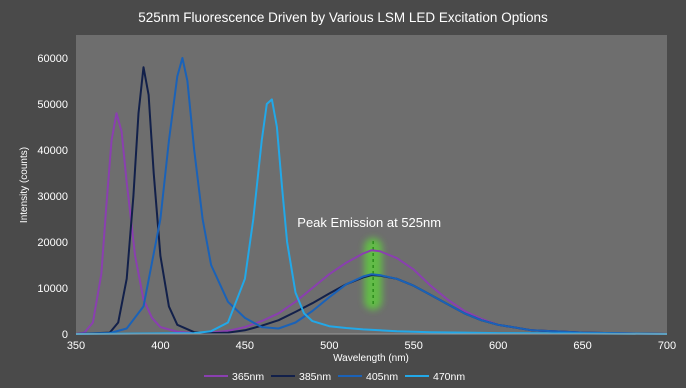 The height and width of the screenshot is (388, 686). What do you see at coordinates (329, 346) in the screenshot?
I see `x-tick-label: 500` at bounding box center [329, 346].